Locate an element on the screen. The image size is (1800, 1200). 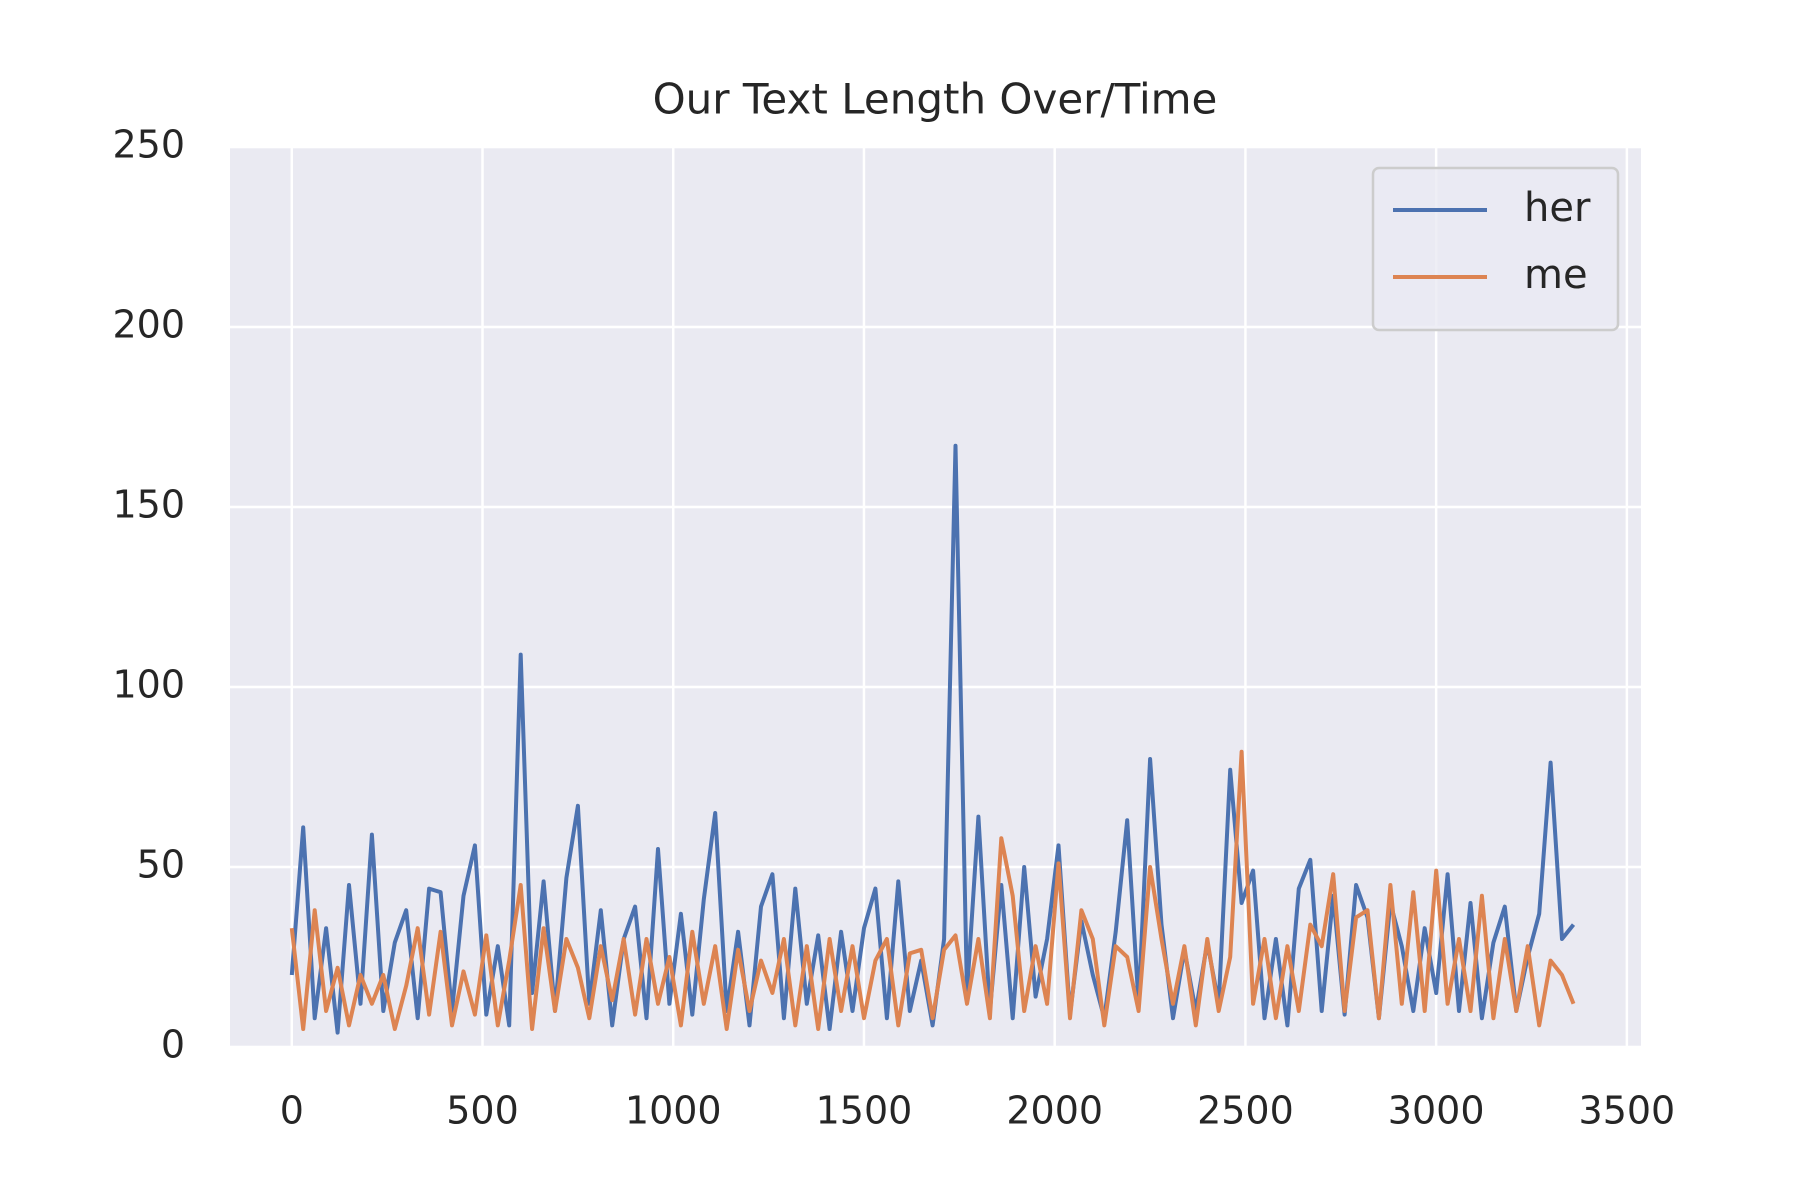
y-tick-label: 50 is located at coordinates (161, 865).